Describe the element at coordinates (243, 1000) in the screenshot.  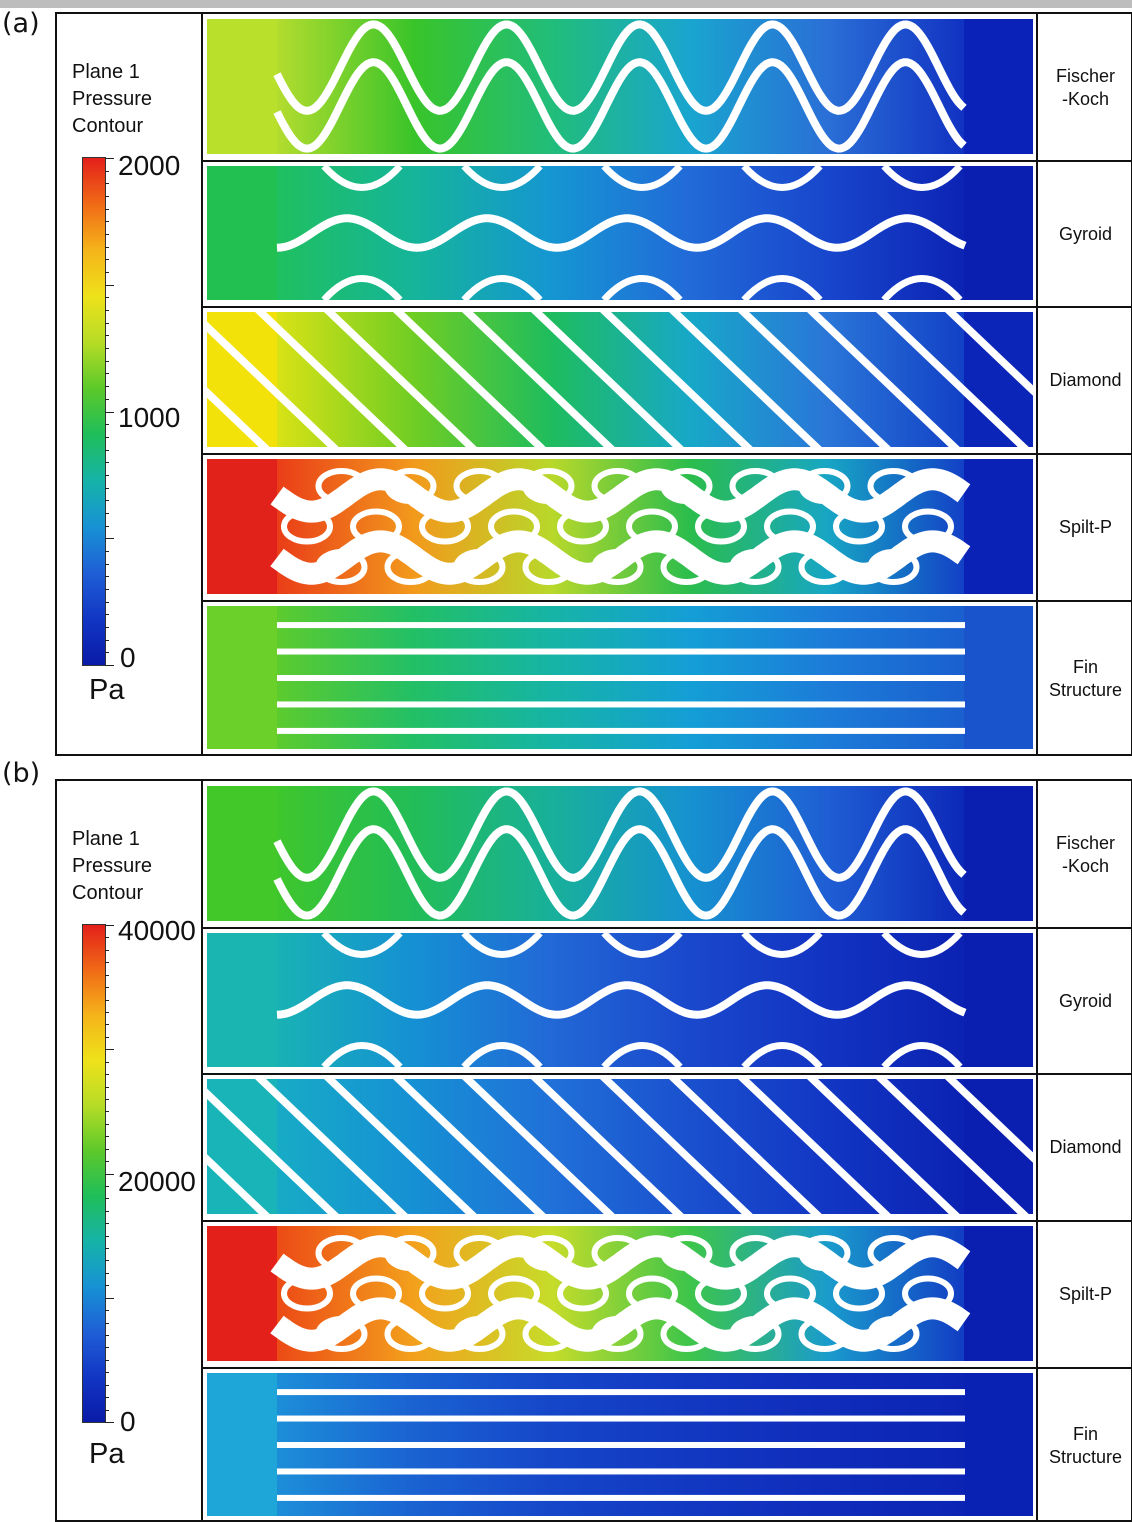
I see `inlet-region` at that location.